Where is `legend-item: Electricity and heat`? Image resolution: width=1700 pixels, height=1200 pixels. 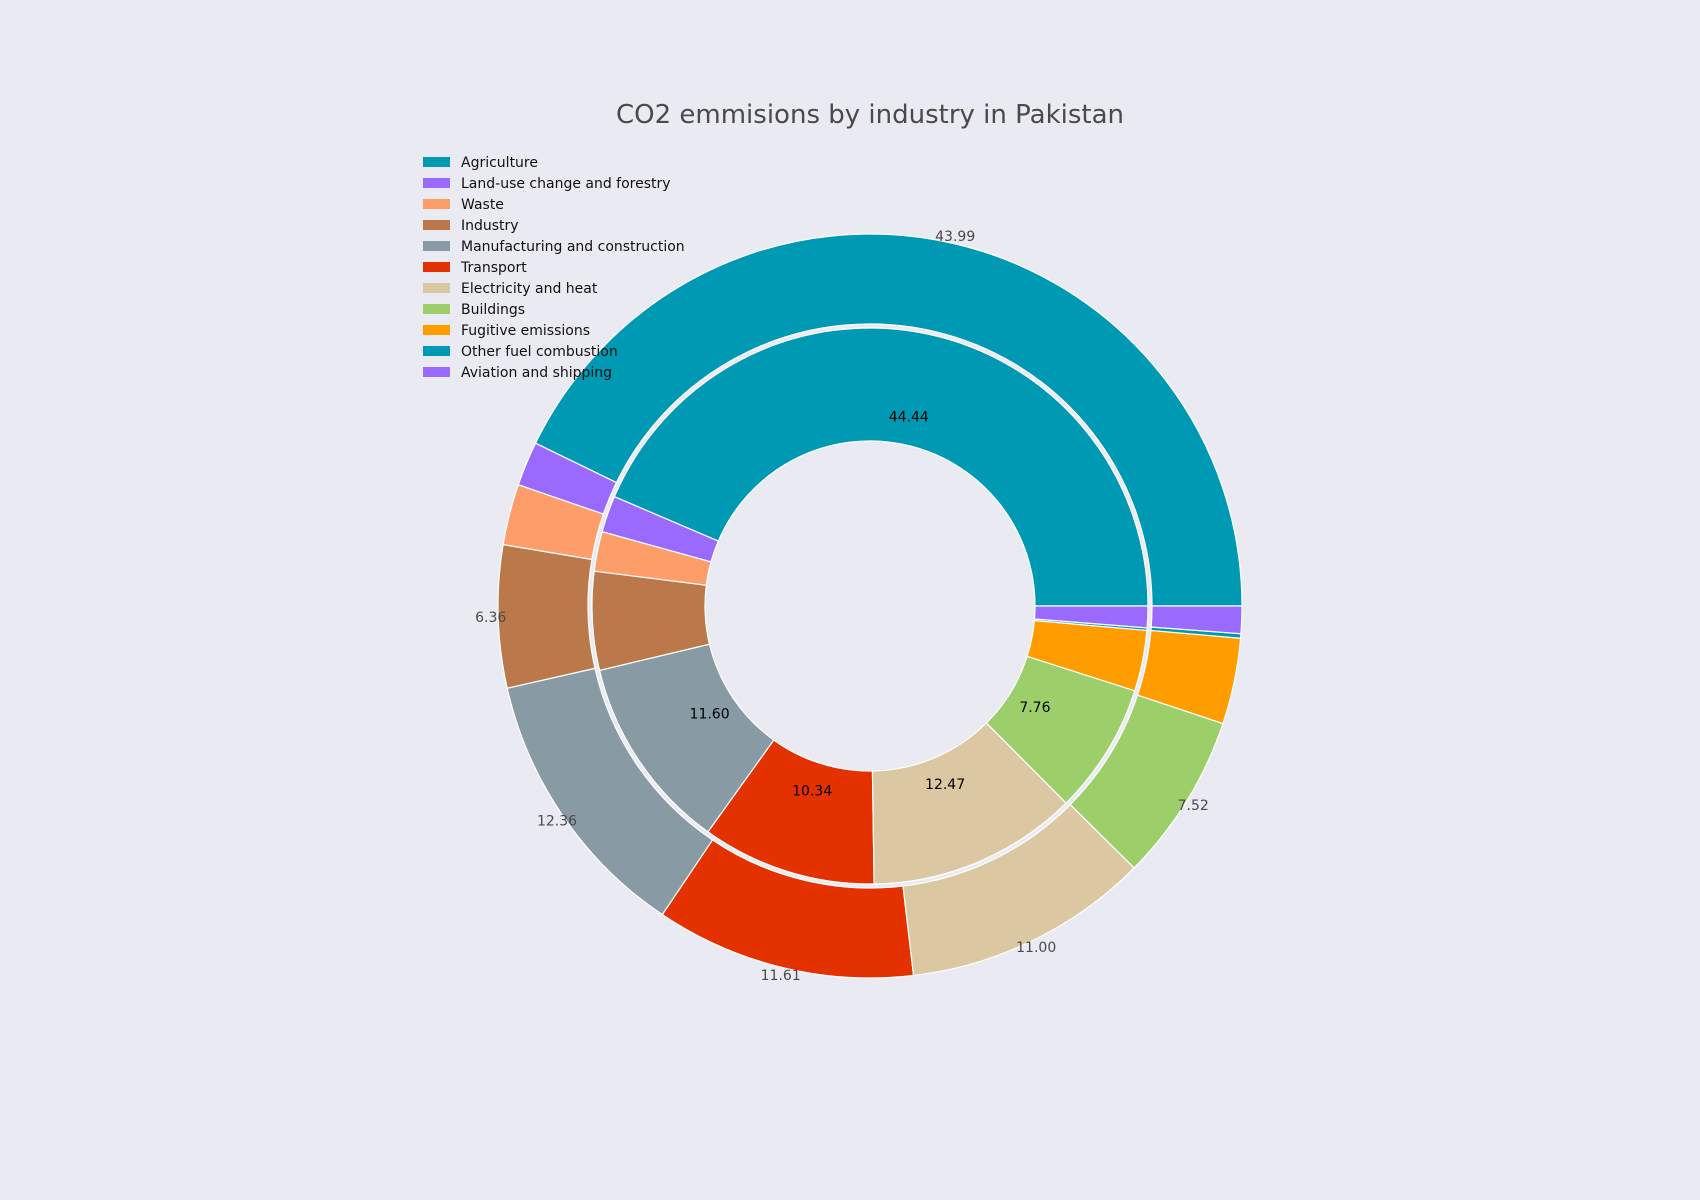
legend-item: Electricity and heat is located at coordinates (510, 289).